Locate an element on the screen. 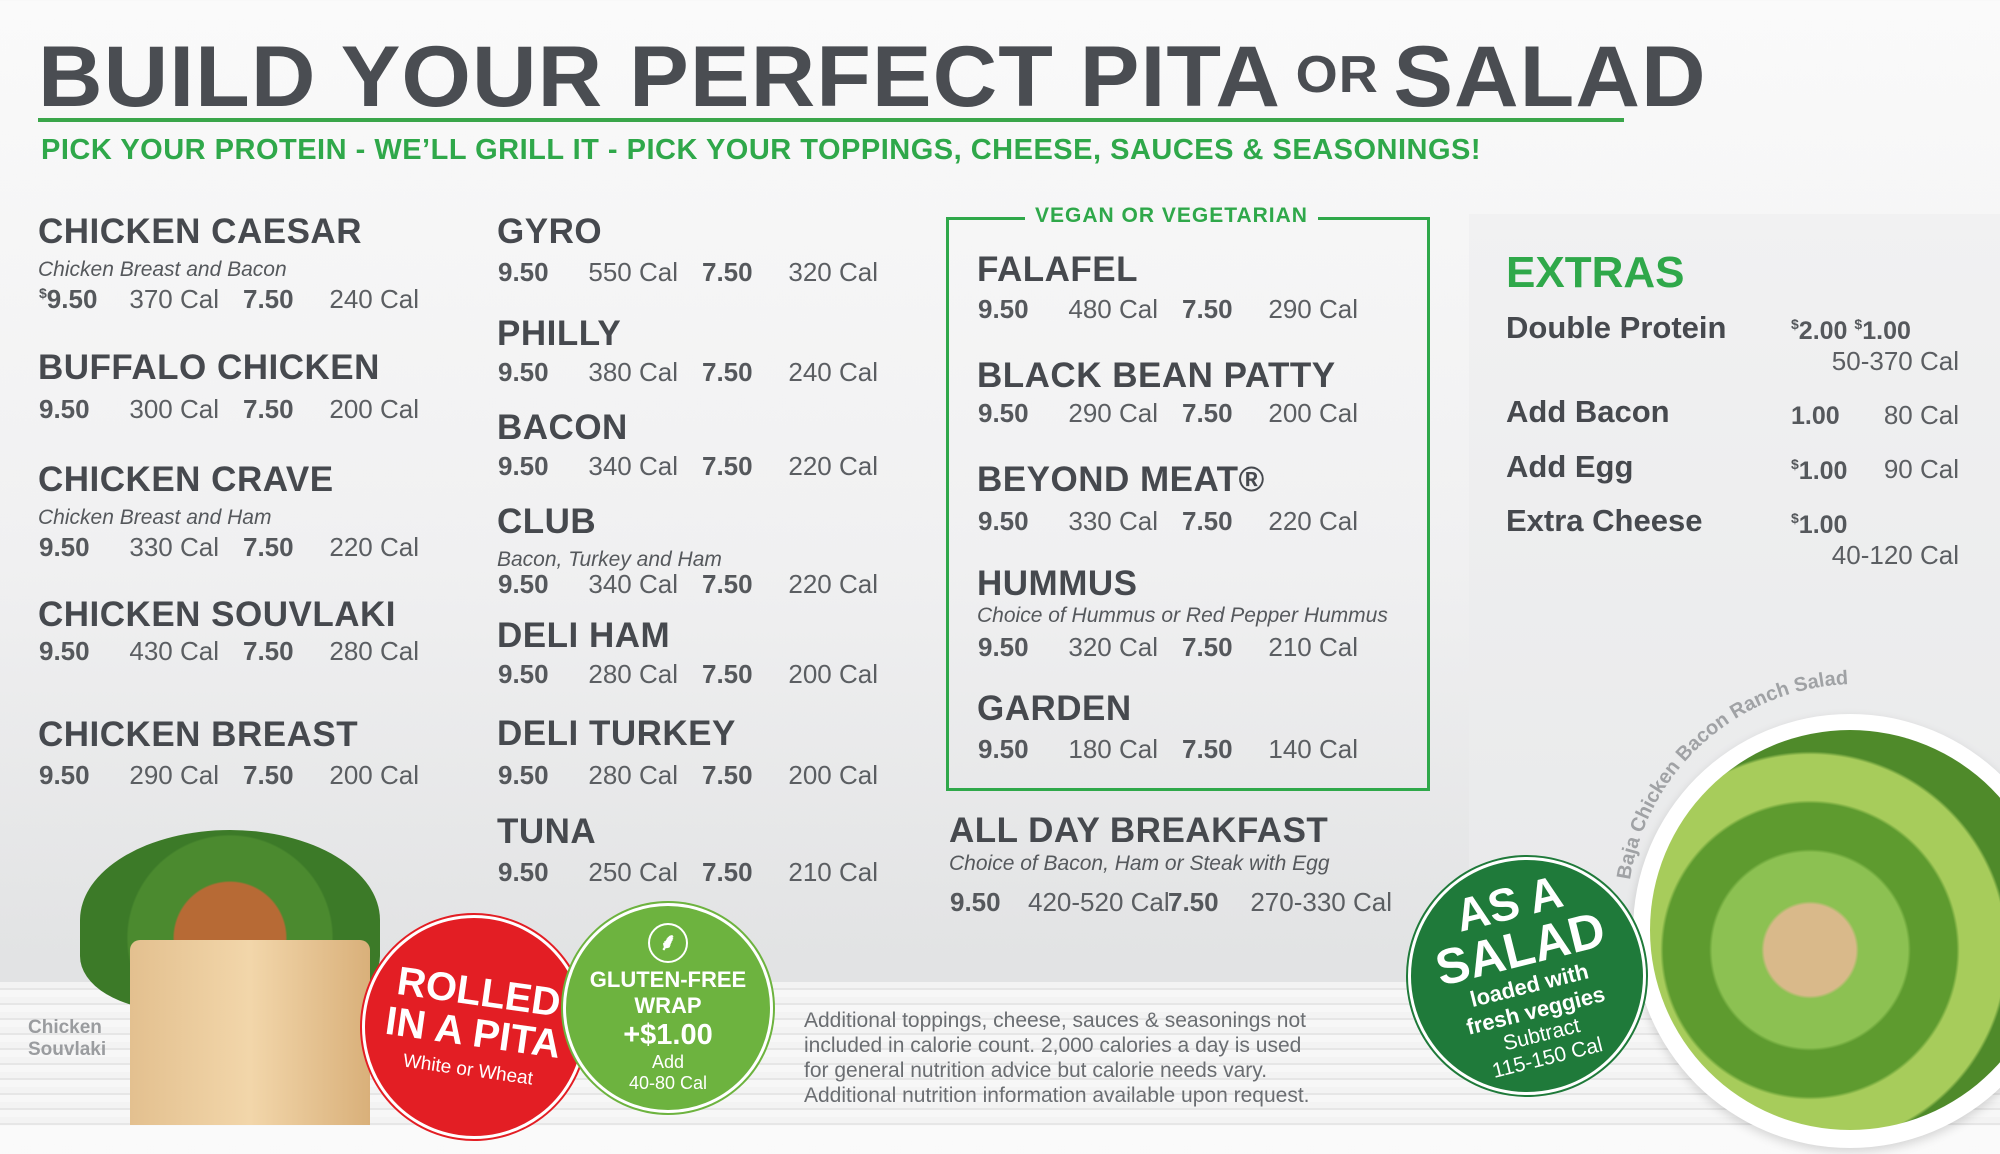 The width and height of the screenshot is (2000, 1154). wheat-icon: ⸙ is located at coordinates (668, 942).